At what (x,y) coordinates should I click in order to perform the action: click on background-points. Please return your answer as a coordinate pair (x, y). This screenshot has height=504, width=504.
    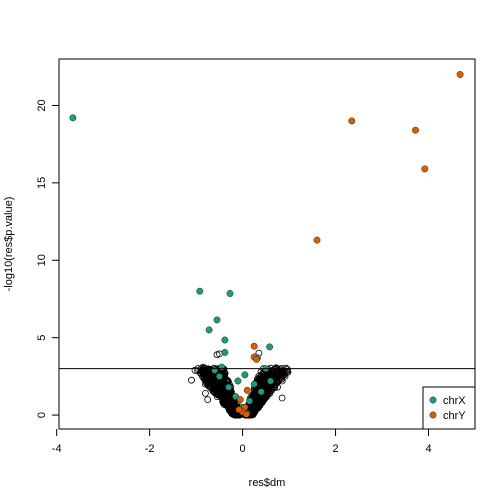
    Looking at the image, I should click on (240, 384).